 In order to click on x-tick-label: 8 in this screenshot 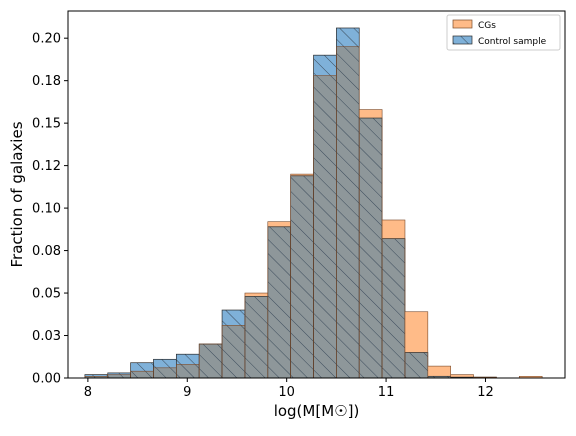, I will do `click(88, 392)`.